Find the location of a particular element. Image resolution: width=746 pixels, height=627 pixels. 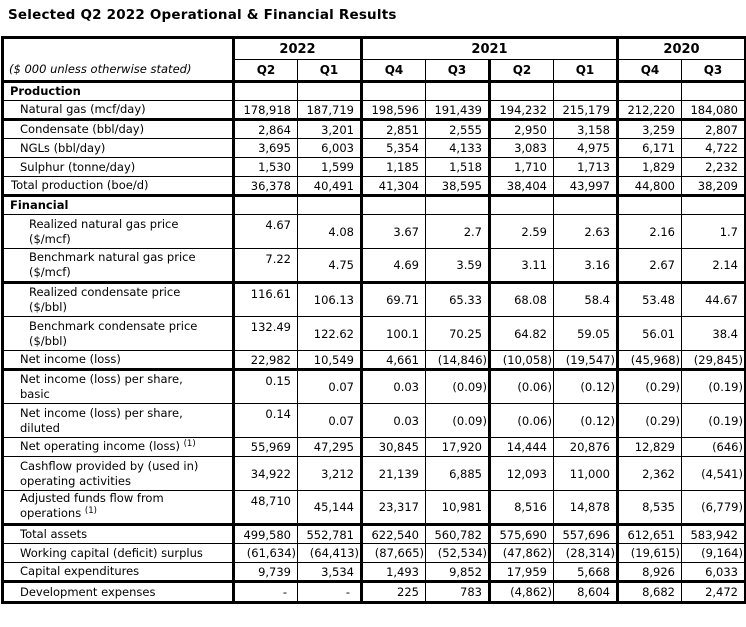

row-label: Capital expenditures is located at coordinates (118, 572).